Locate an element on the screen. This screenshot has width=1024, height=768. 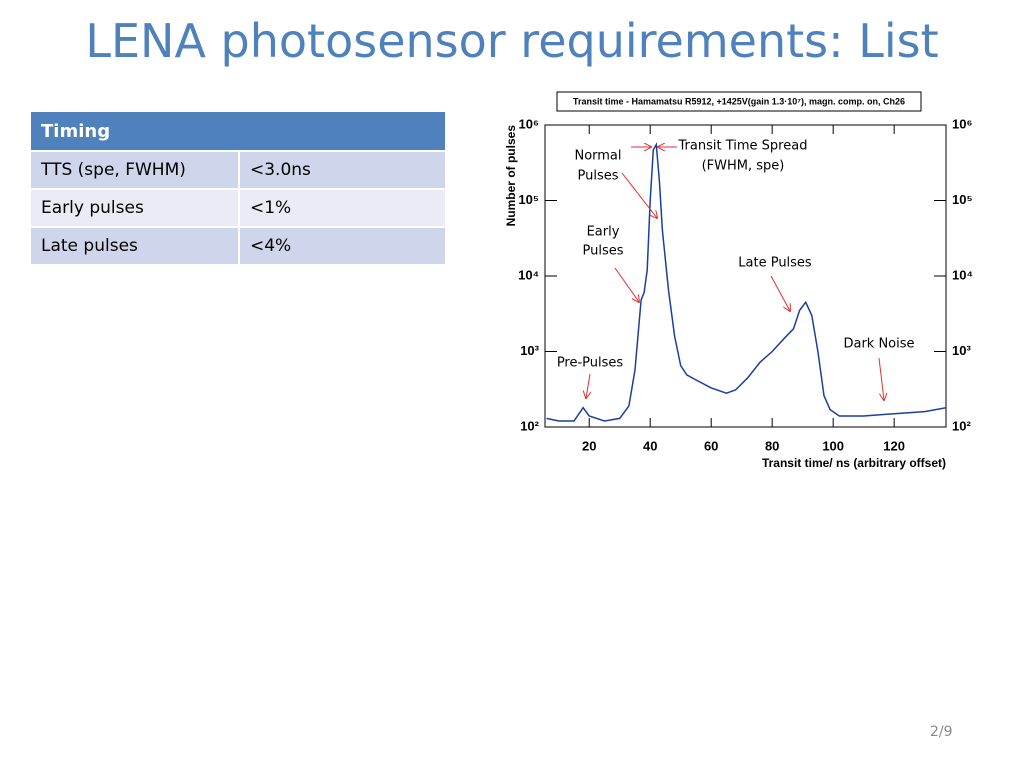
y-axis-label: Number of pulses is located at coordinates (511, 176).